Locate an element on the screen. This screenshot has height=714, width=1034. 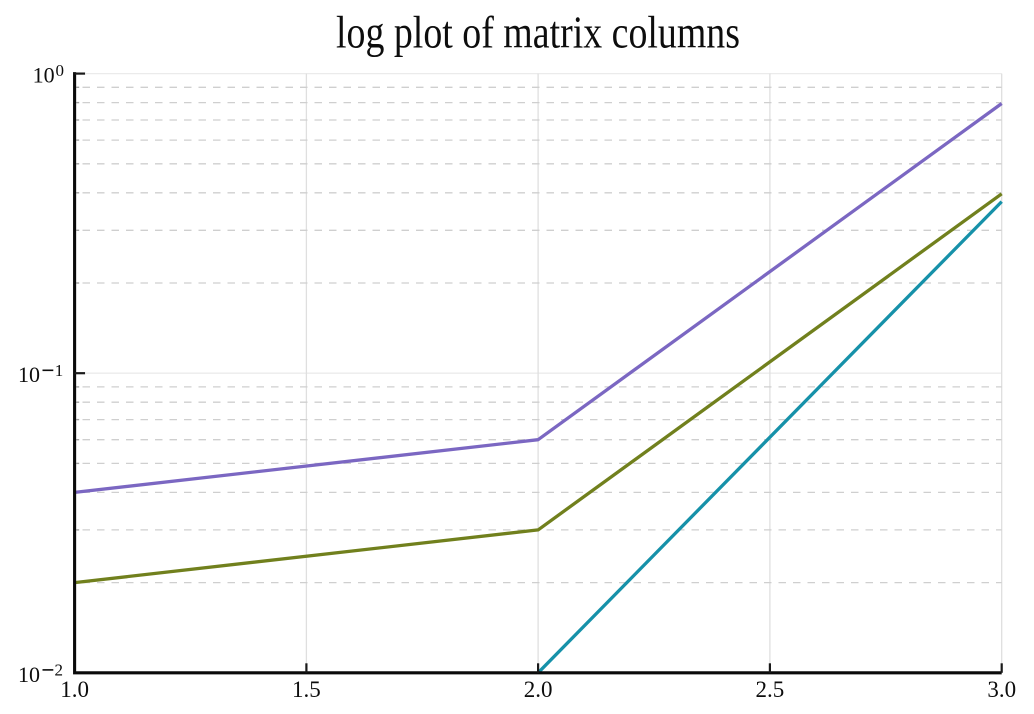
svg-text: 2.5 is located at coordinates (770, 689).